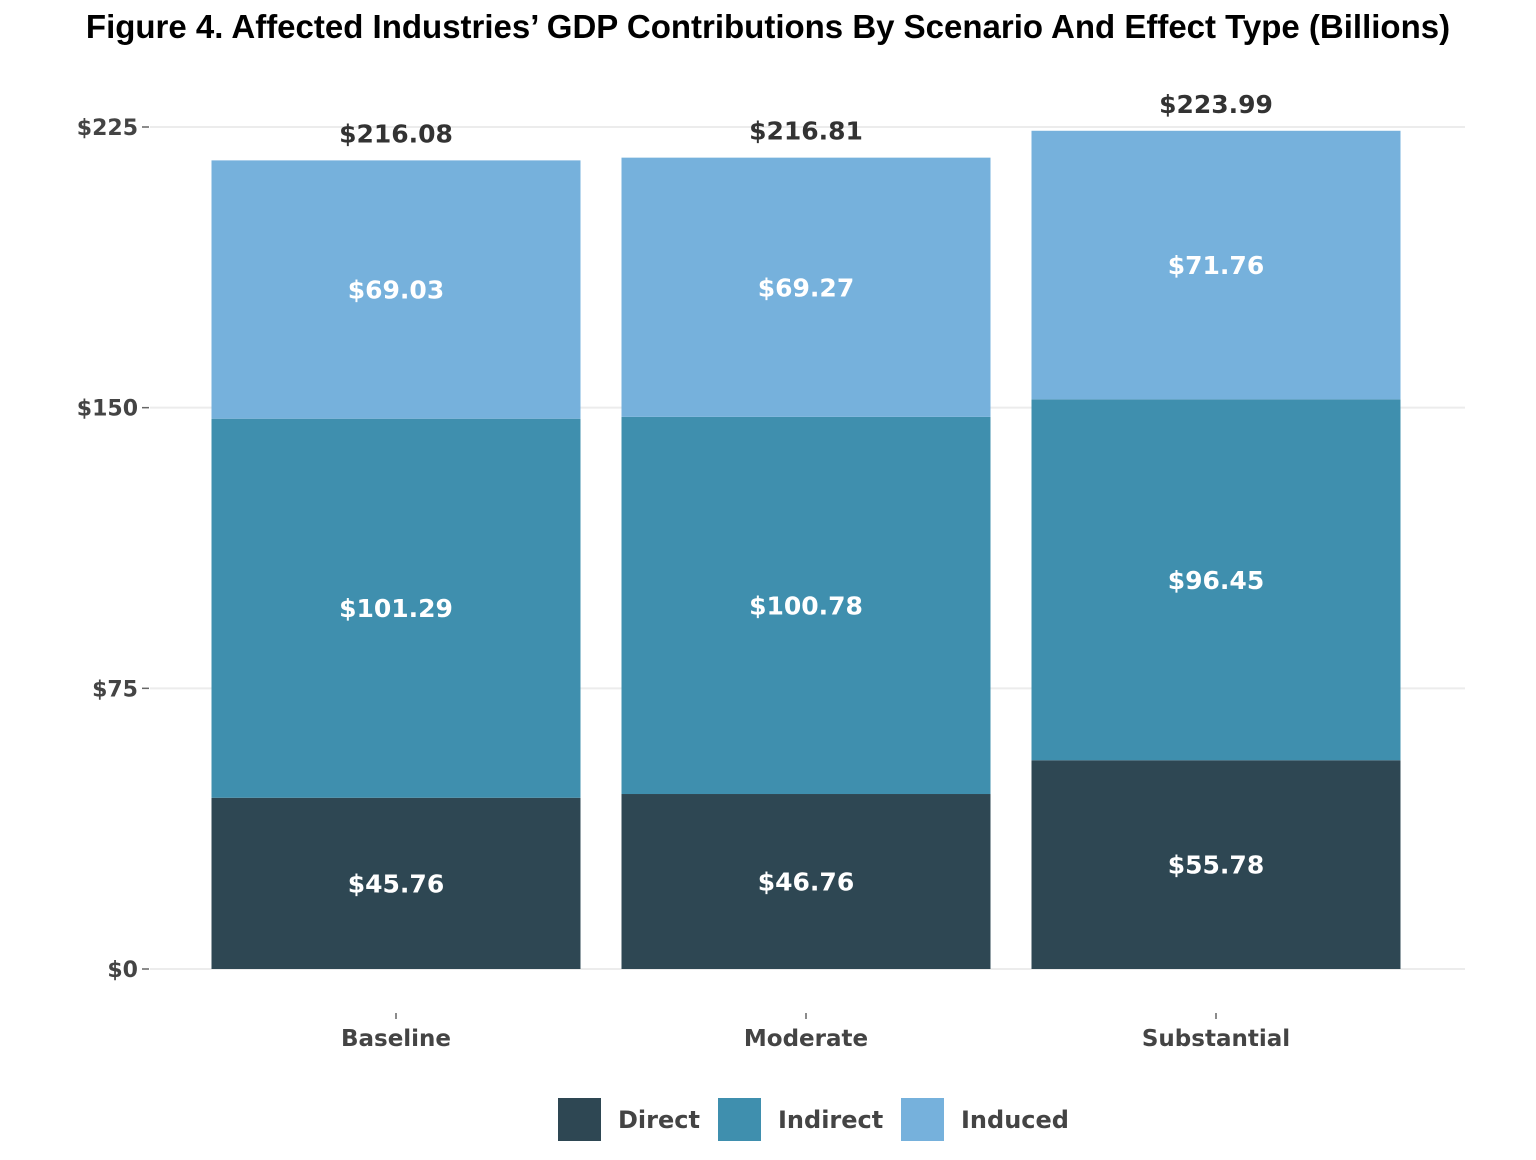 This screenshot has width=1536, height=1160. Describe the element at coordinates (579, 1119) in the screenshot. I see `legend-swatch-direct` at that location.